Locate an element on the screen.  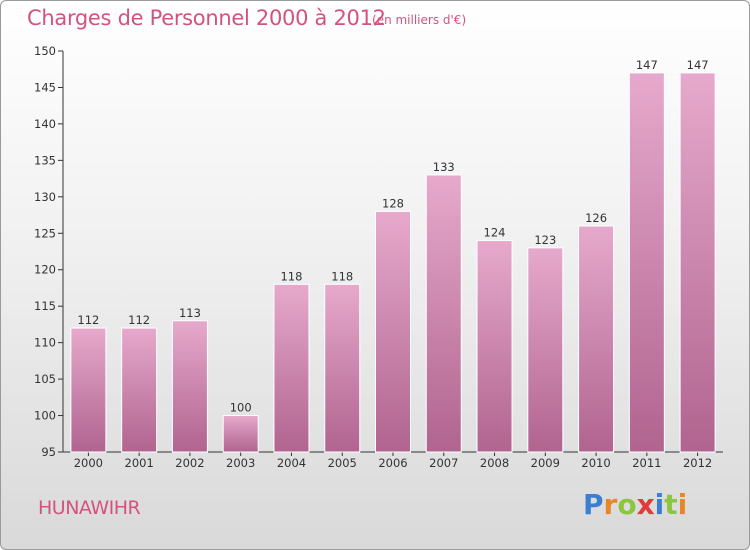
data-label-2002: 113 is located at coordinates (190, 313).